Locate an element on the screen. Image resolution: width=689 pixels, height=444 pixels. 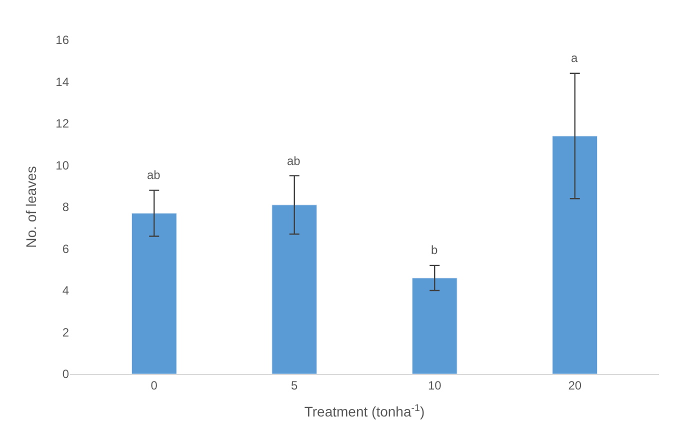
x-tick-label: 0 is located at coordinates (154, 385).